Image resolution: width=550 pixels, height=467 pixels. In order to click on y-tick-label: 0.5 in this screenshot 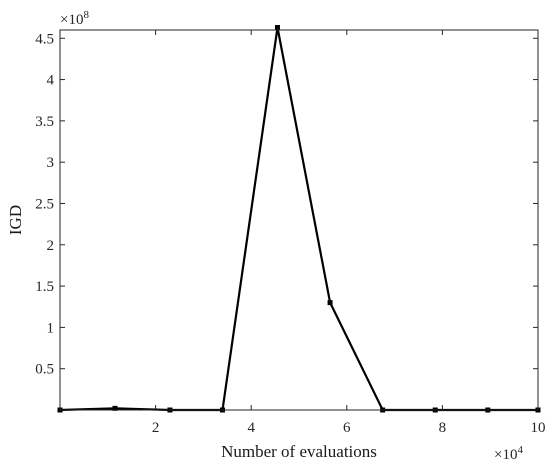, I will do `click(44, 370)`.